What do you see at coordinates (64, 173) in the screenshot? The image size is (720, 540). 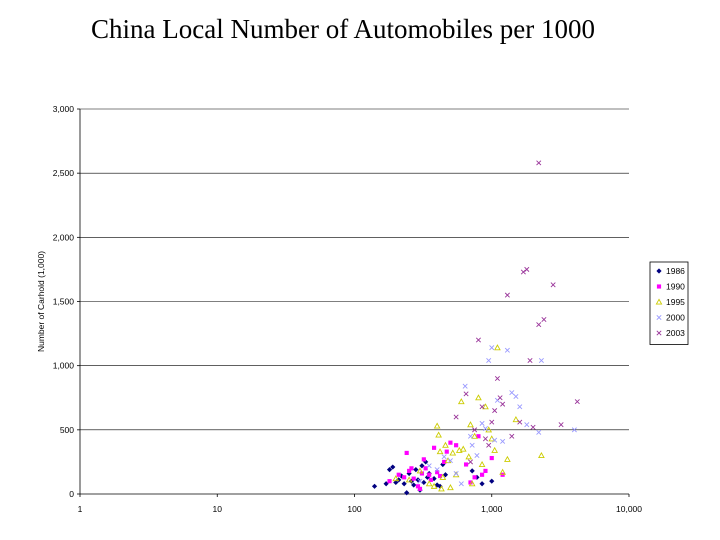 I see `y-tick-label: 2,500` at bounding box center [64, 173].